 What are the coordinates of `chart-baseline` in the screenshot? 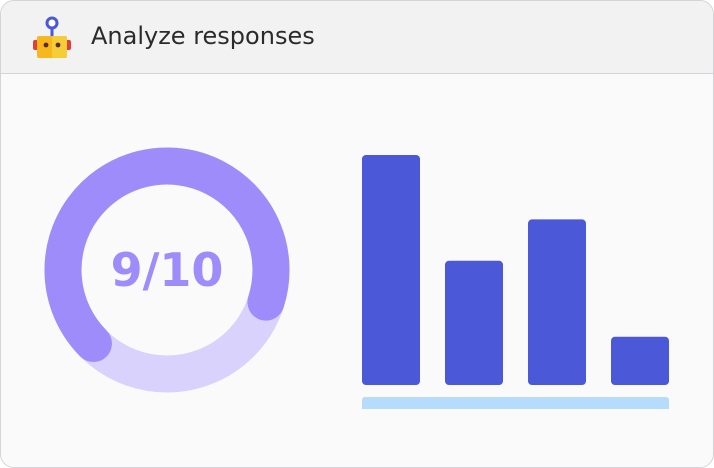 It's located at (515, 403).